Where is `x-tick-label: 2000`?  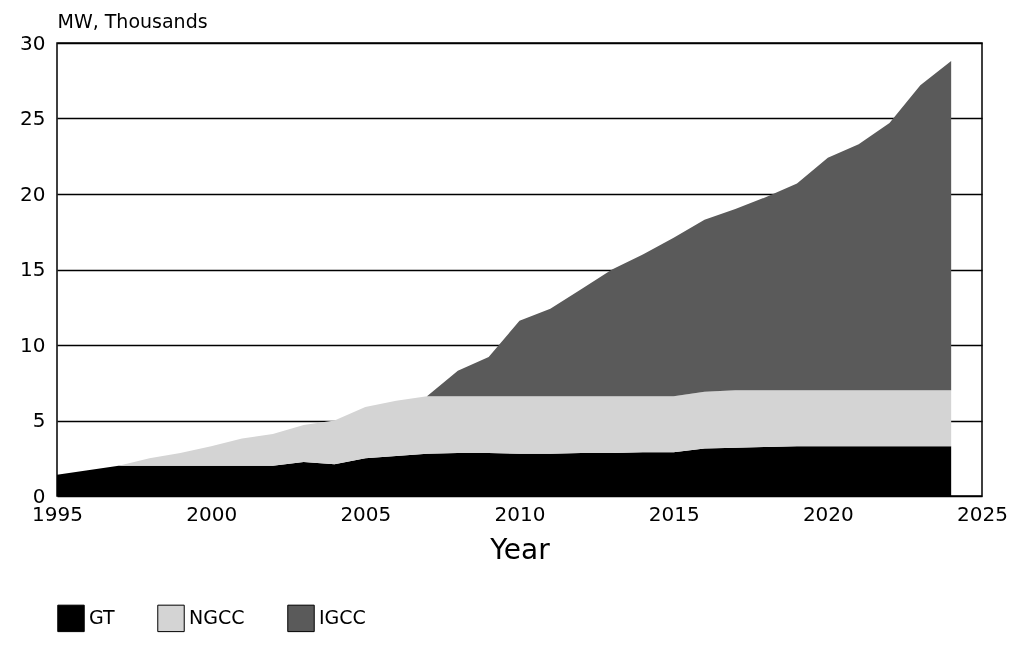
x-tick-label: 2000 is located at coordinates (212, 513).